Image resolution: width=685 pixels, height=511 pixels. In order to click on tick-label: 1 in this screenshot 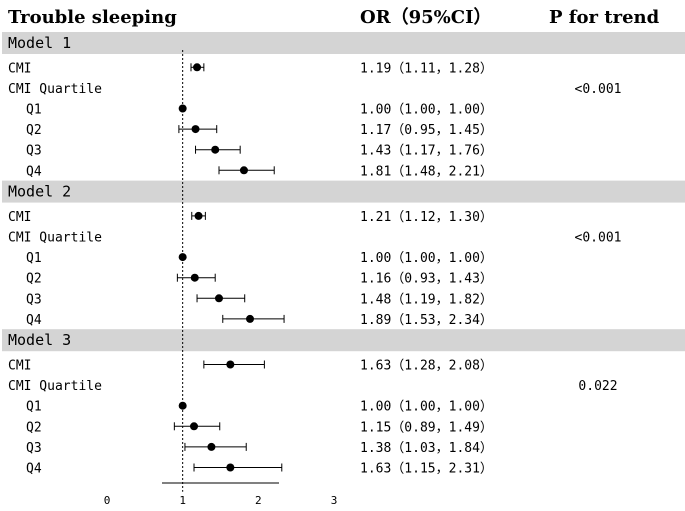, I will do `click(182, 500)`.